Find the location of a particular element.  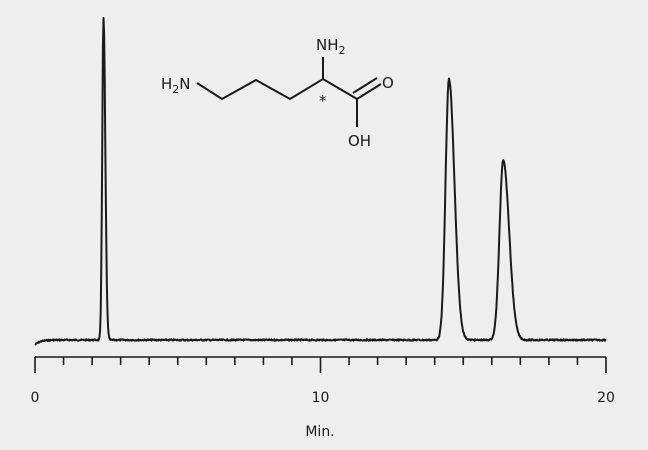

amine-top-label: NH2 is located at coordinates (331, 46).